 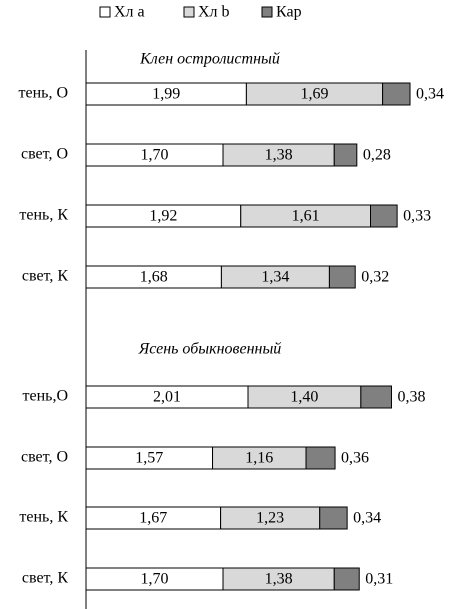 What do you see at coordinates (45, 396) in the screenshot?
I see `category-label: тень,О` at bounding box center [45, 396].